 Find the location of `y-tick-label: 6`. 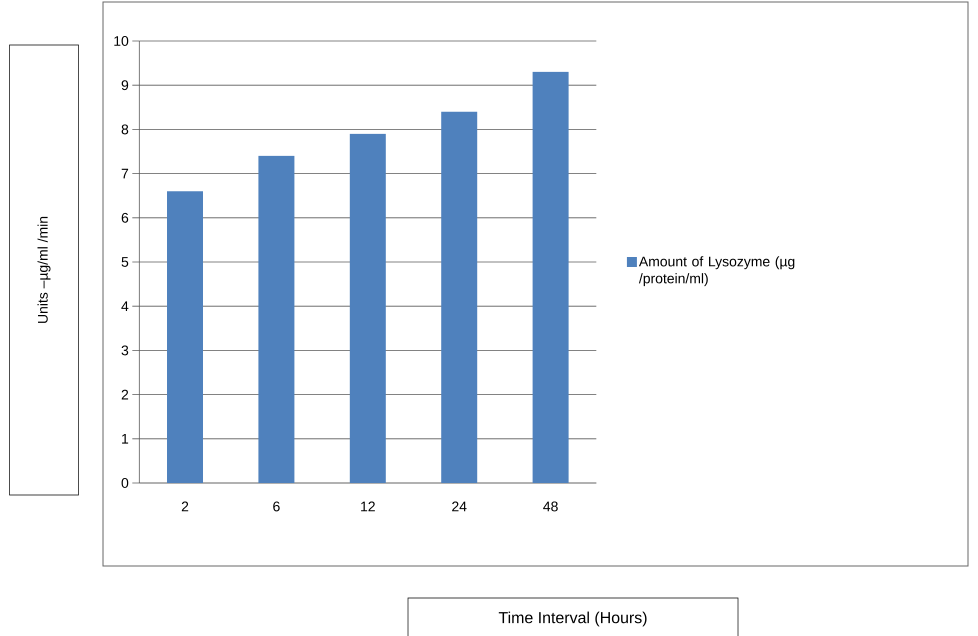

y-tick-label: 6 is located at coordinates (125, 217).